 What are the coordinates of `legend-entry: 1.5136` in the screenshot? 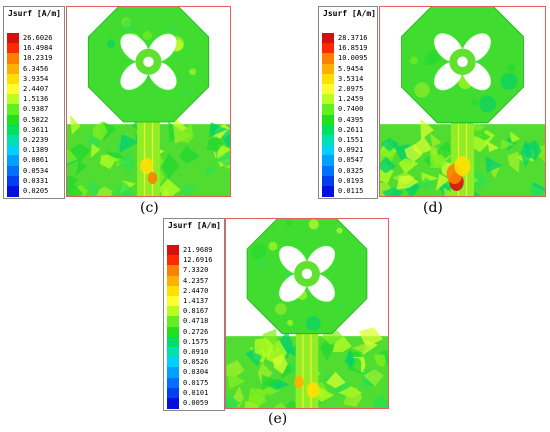 It's located at (34, 100).